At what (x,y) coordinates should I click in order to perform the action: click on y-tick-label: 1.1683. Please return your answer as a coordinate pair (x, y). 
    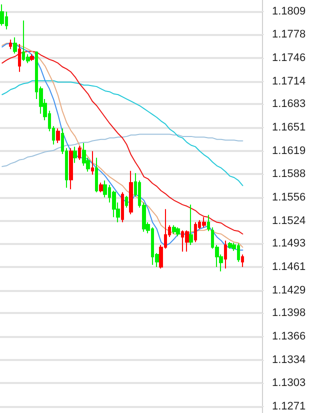
    Looking at the image, I should click on (289, 104).